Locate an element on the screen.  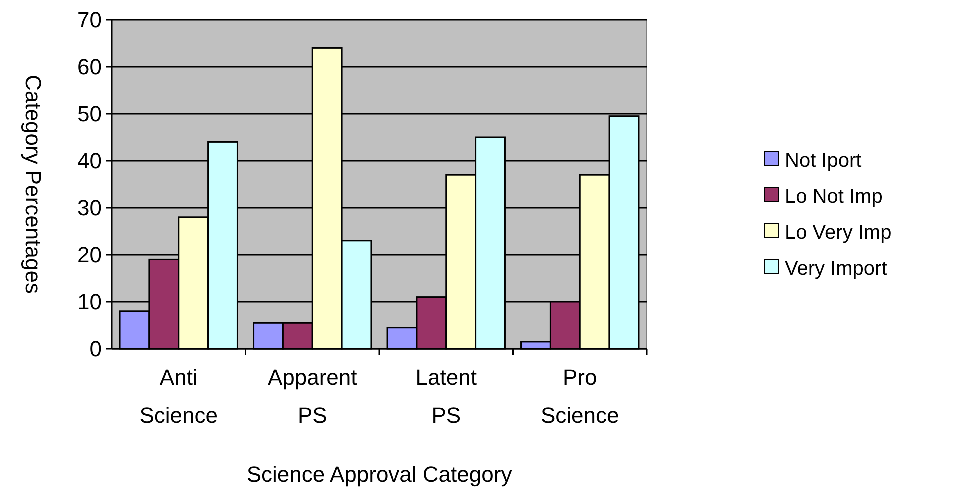
y-tick-label: 30 is located at coordinates (90, 208).